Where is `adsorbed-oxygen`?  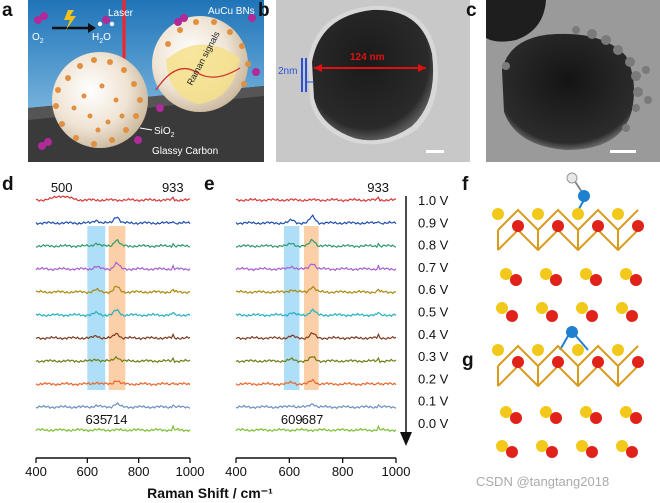 adsorbed-oxygen is located at coordinates (584, 196).